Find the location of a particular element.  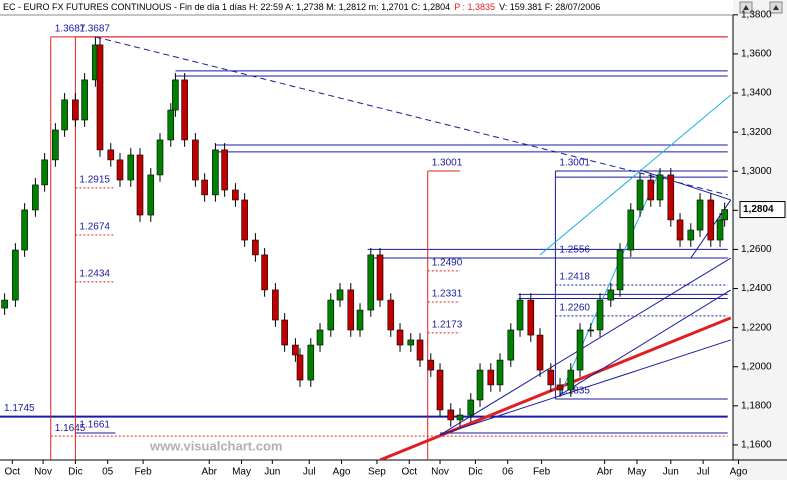

last-price-box is located at coordinates (762, 210).